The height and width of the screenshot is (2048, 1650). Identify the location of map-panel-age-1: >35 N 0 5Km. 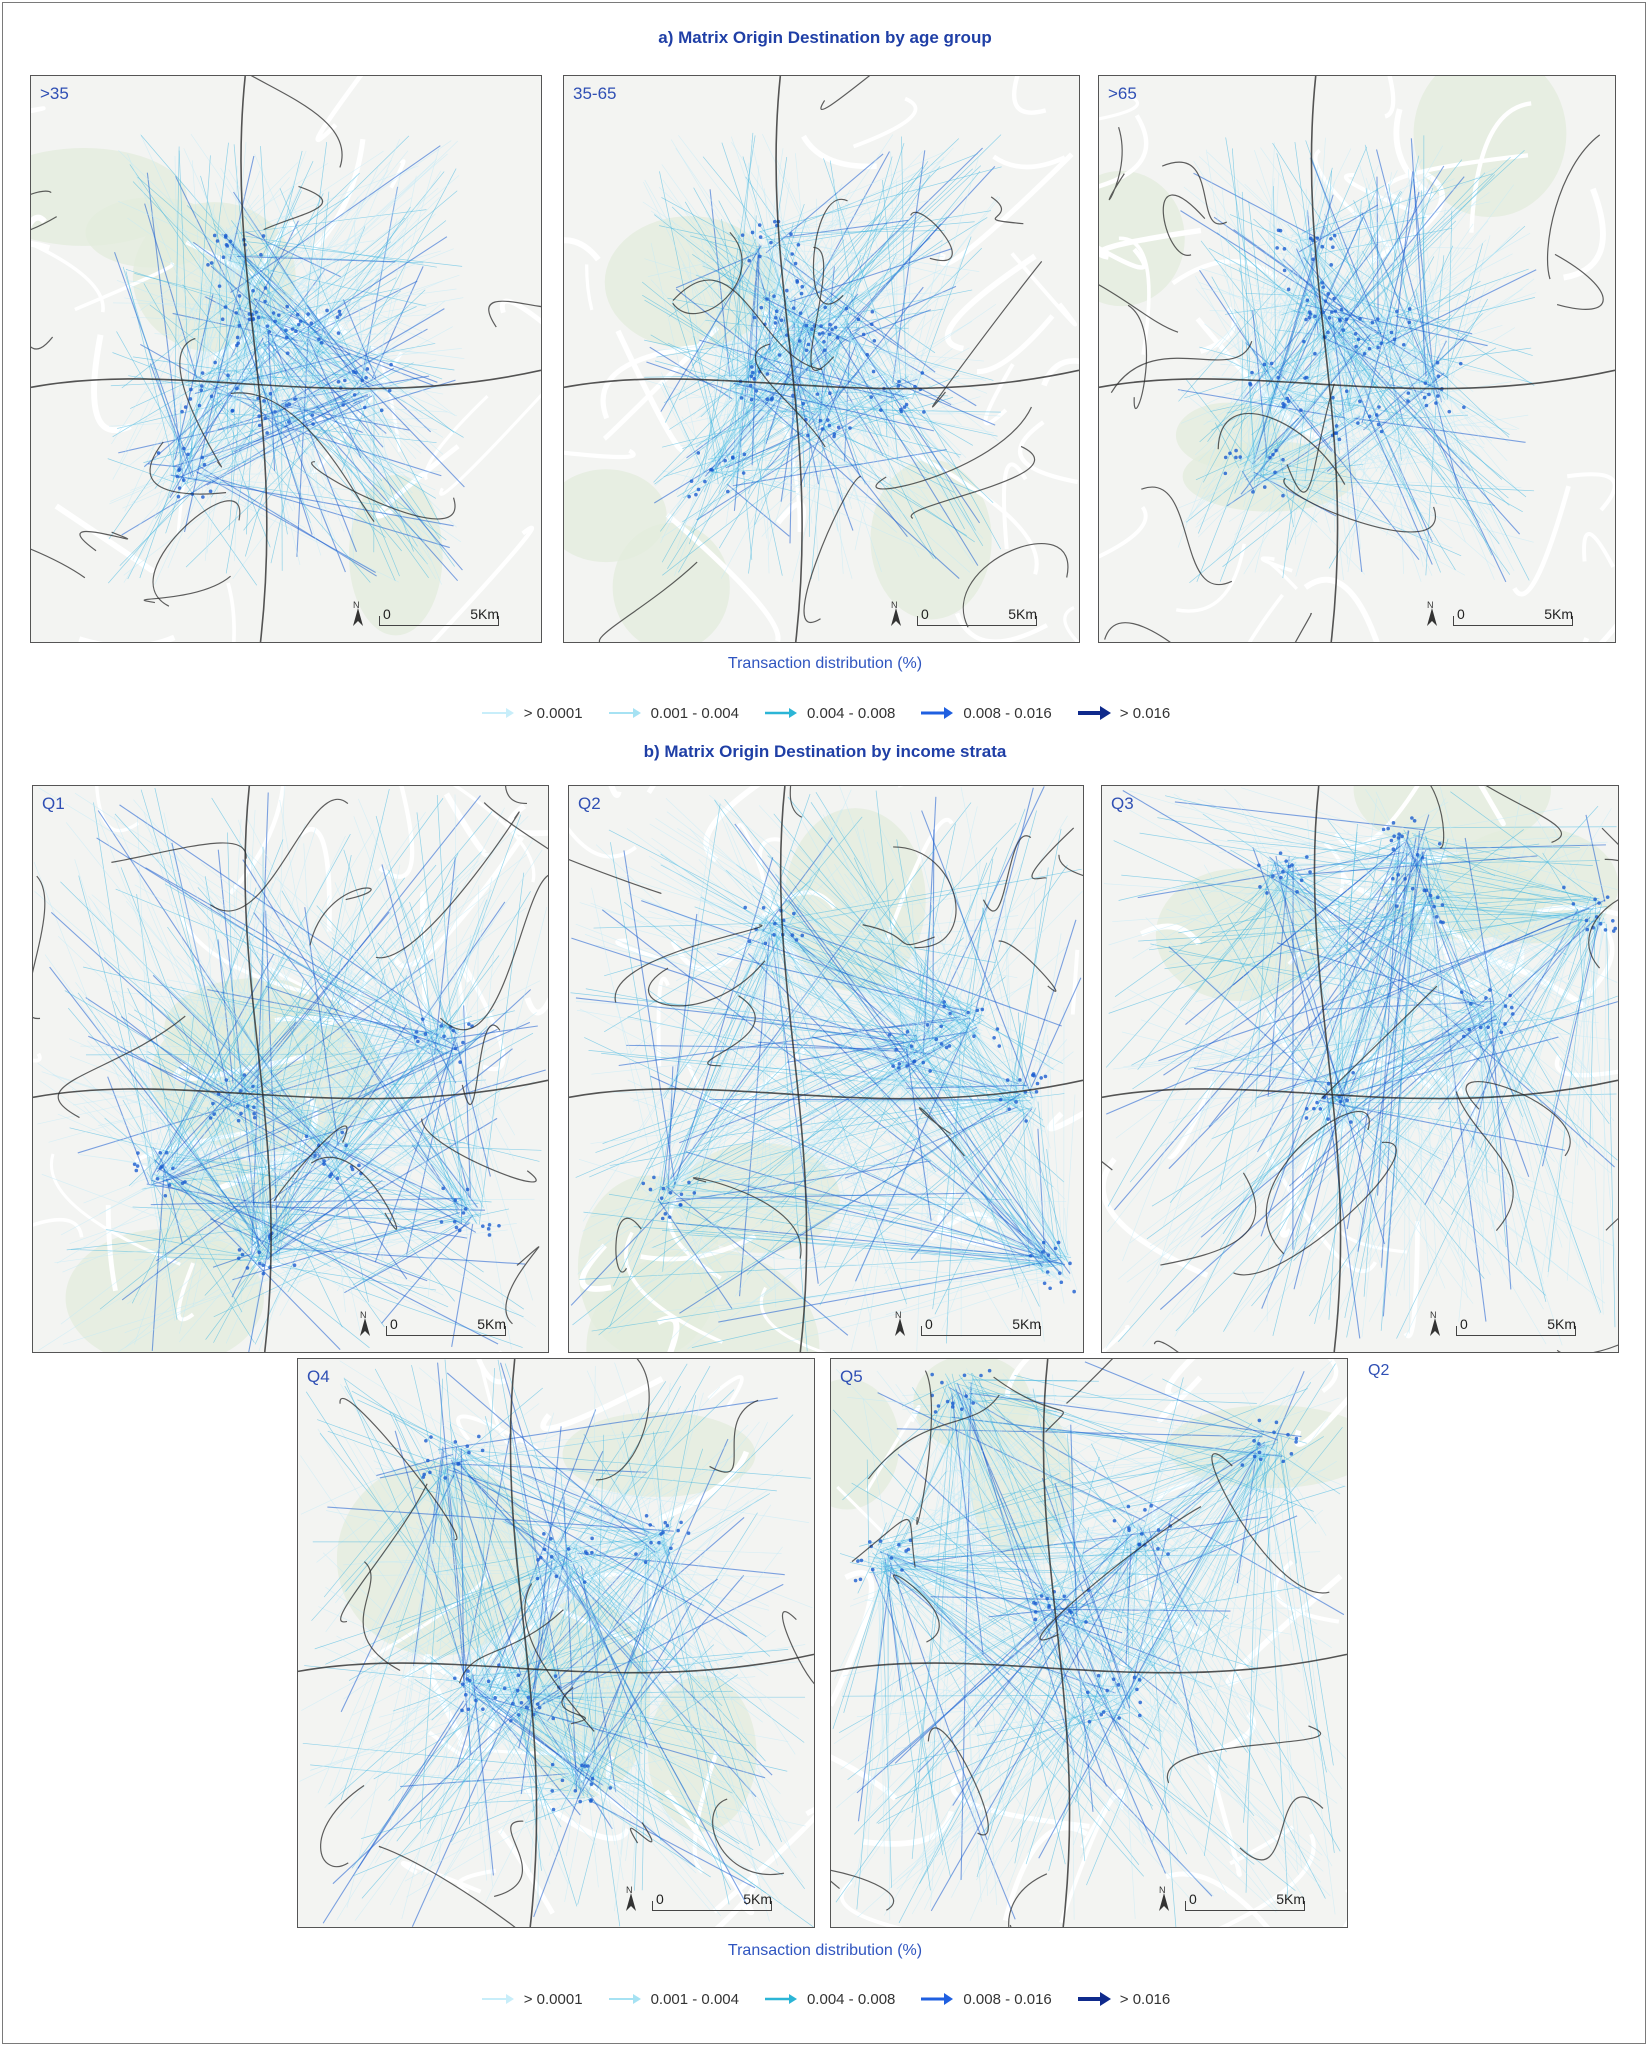
(286, 359).